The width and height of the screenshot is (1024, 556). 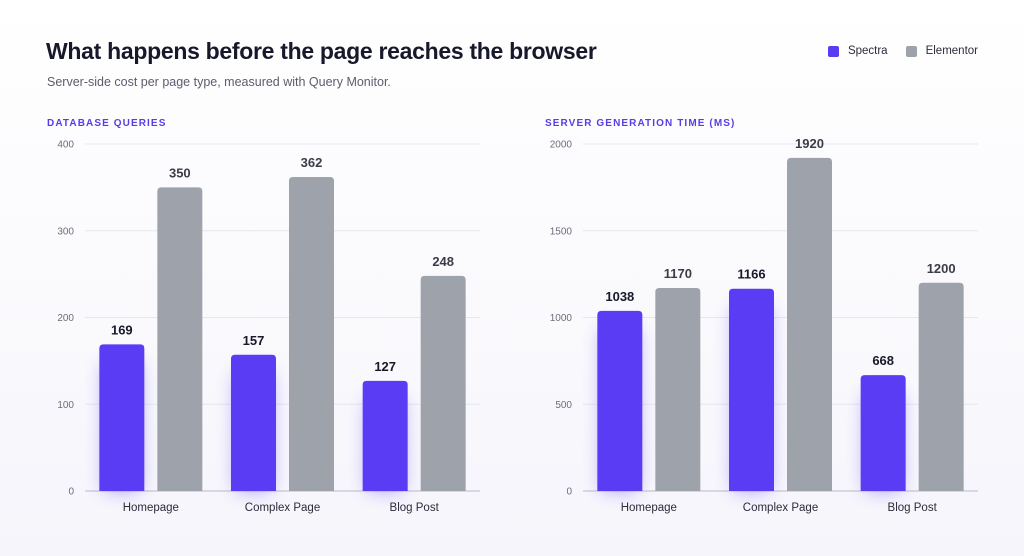 What do you see at coordinates (561, 231) in the screenshot?
I see `y-tick-label: 1500` at bounding box center [561, 231].